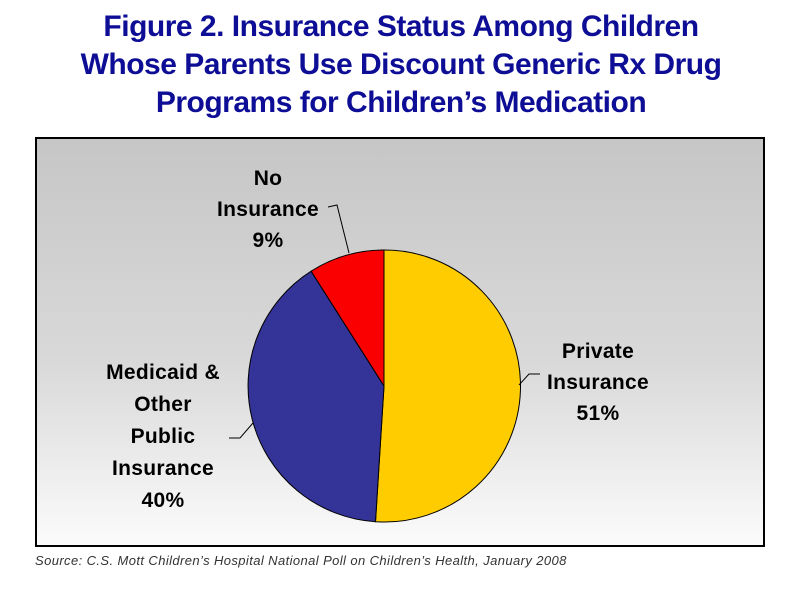  Describe the element at coordinates (347, 318) in the screenshot. I see `pie-slice-no-insurance` at that location.